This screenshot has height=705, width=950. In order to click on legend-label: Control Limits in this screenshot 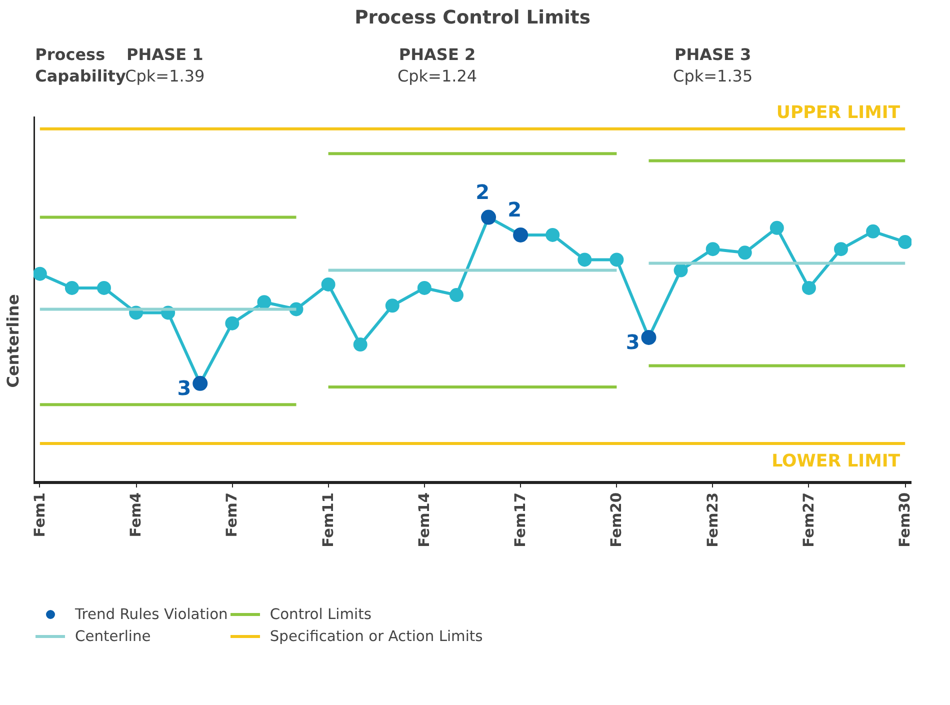, I will do `click(321, 614)`.